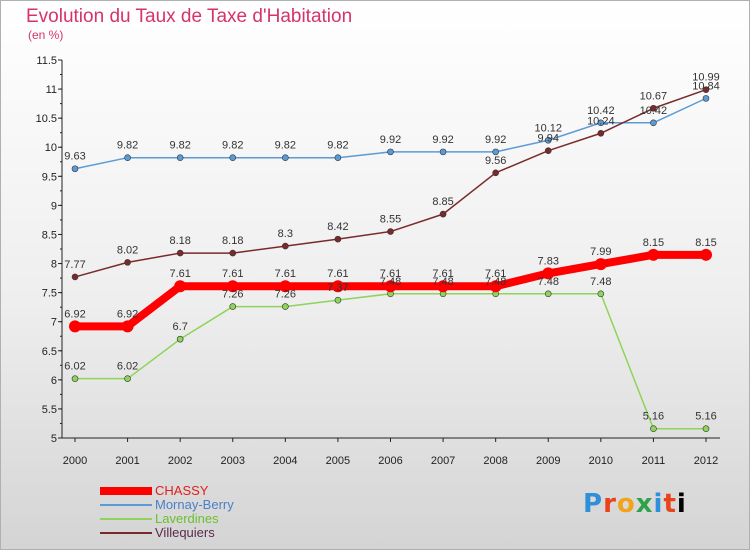 This screenshot has height=550, width=750. I want to click on data-label-villequiers: 9.94, so click(548, 139).